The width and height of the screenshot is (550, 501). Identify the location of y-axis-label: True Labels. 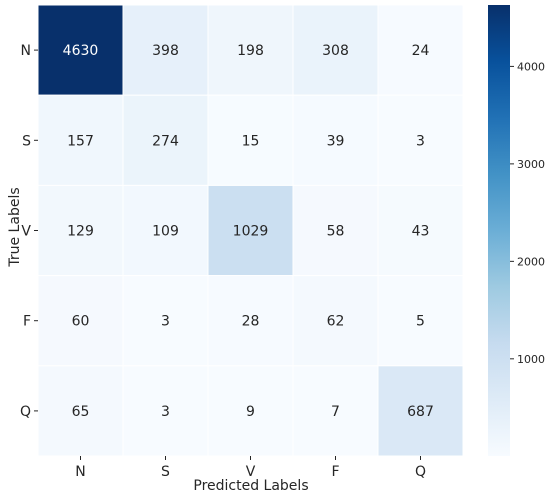
(15, 227).